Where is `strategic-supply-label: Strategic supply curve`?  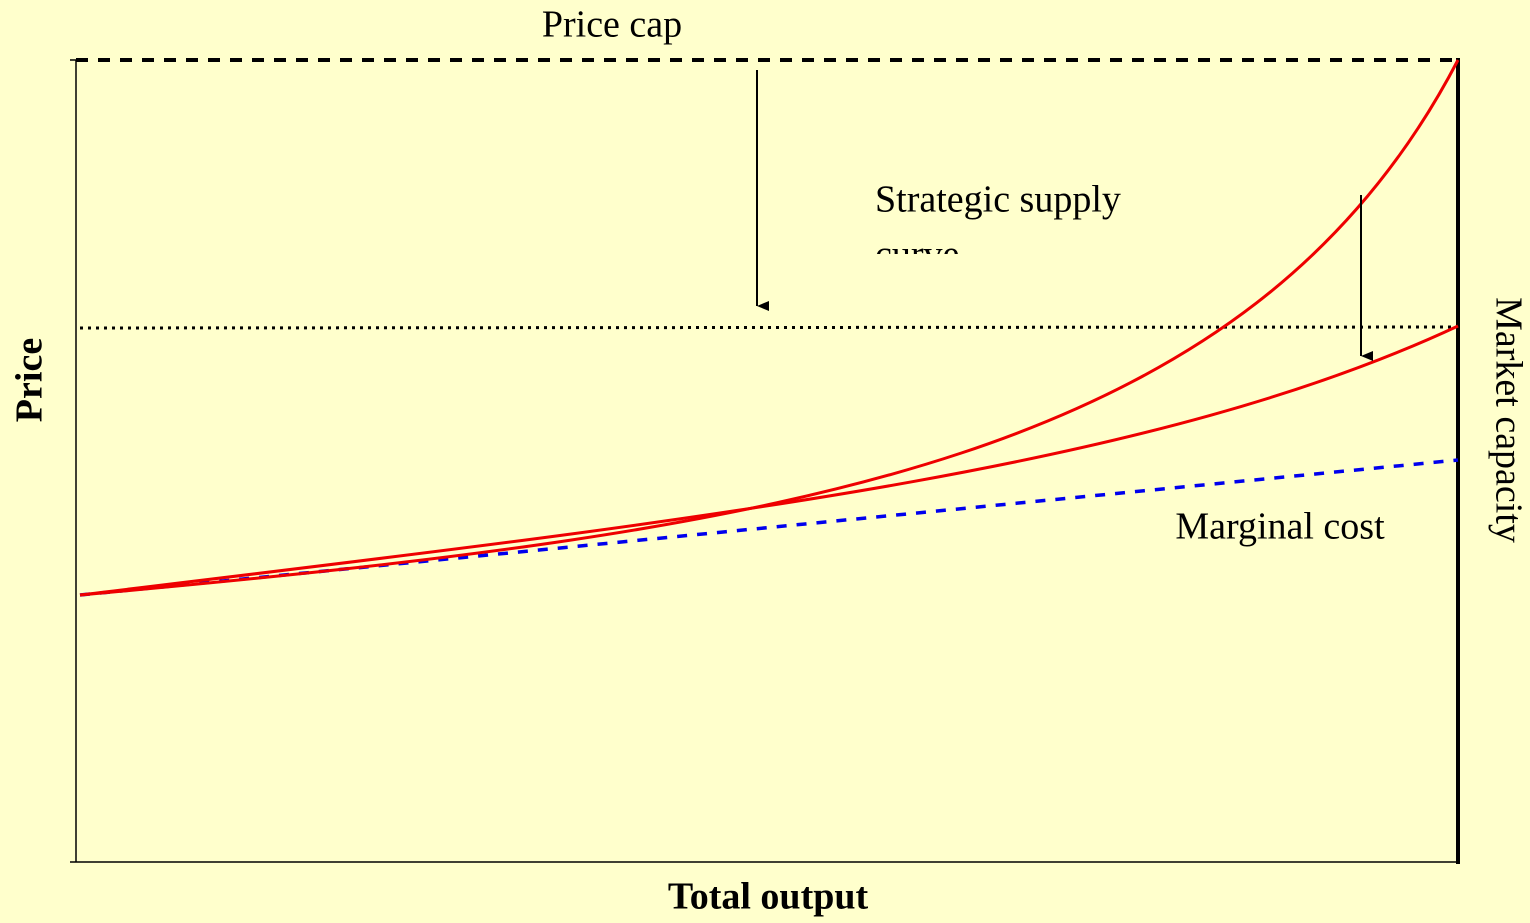 strategic-supply-label: Strategic supply curve is located at coordinates (998, 227).